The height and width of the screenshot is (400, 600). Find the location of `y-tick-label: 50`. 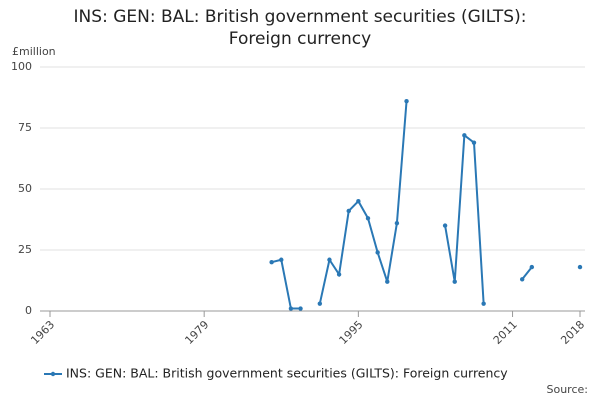

y-tick-label: 50 is located at coordinates (25, 188).